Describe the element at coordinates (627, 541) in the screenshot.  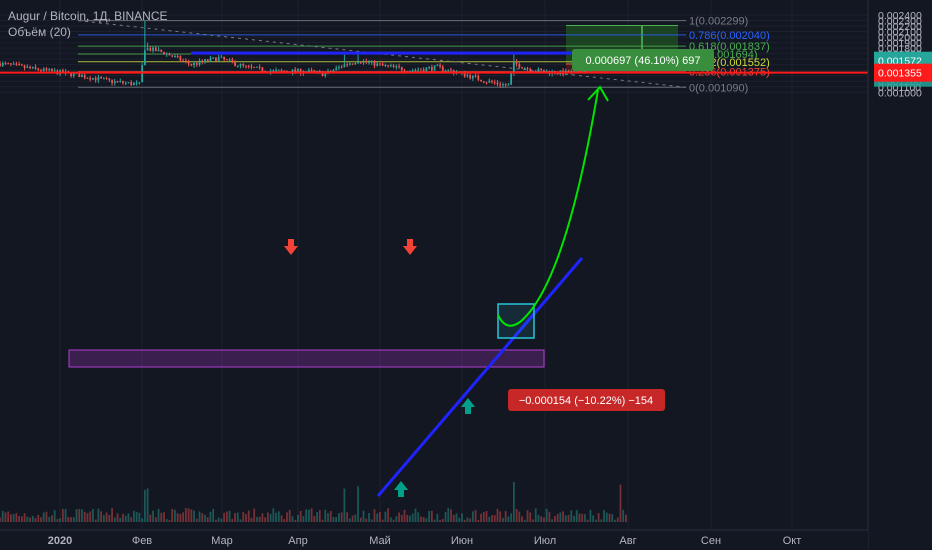
I see `time-tick-label: Авг` at that location.